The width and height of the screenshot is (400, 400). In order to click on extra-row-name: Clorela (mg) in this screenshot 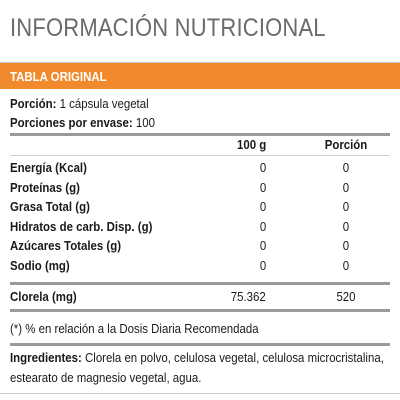, I will do `click(43, 296)`.